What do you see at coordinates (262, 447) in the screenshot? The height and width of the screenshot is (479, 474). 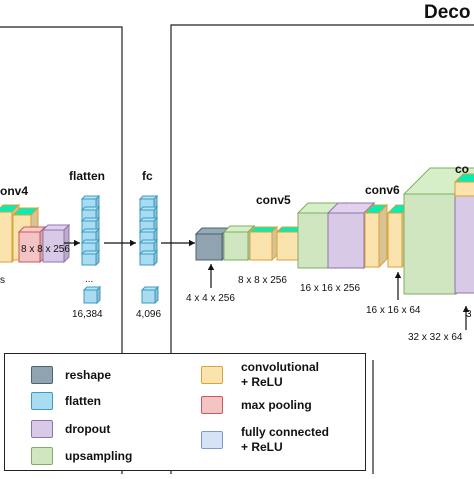 I see `legend-fc-label-line2: + ReLU` at bounding box center [262, 447].